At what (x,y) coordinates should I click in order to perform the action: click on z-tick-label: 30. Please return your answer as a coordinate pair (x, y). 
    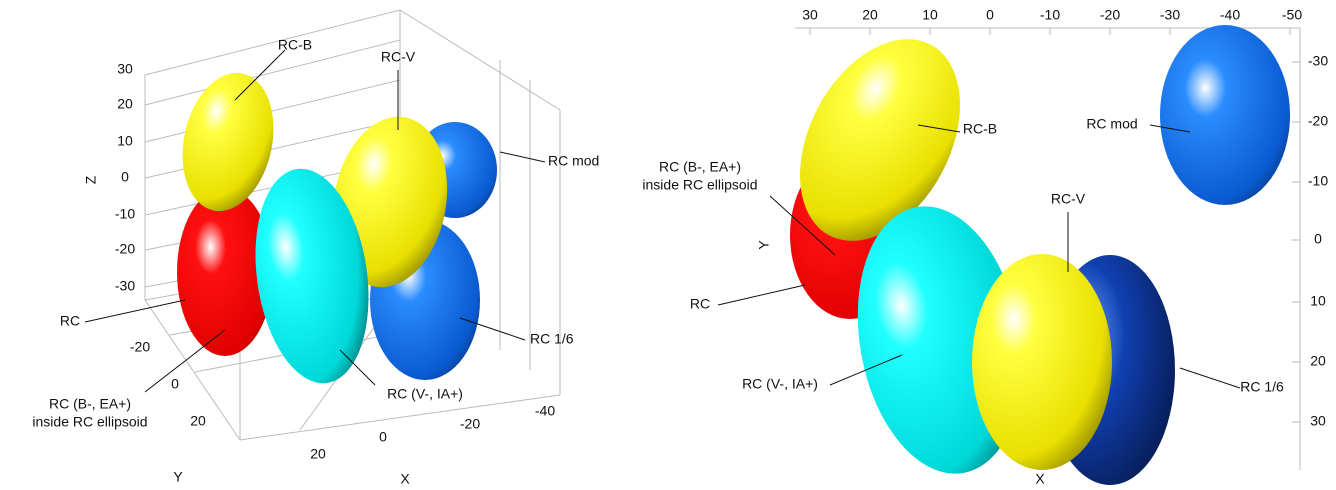
    Looking at the image, I should click on (125, 69).